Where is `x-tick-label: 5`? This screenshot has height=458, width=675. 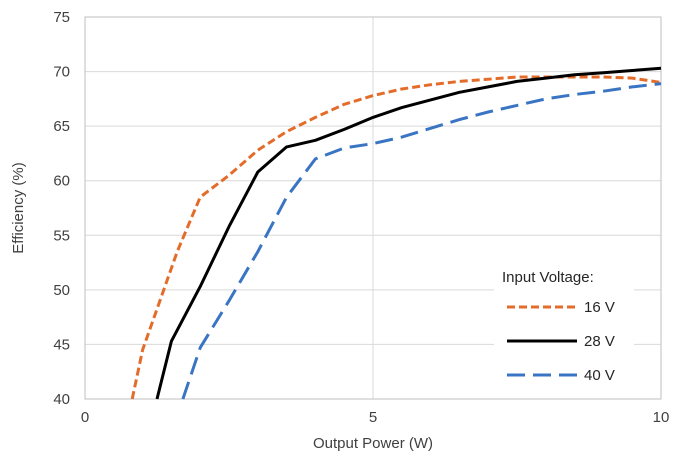 x-tick-label: 5 is located at coordinates (373, 417).